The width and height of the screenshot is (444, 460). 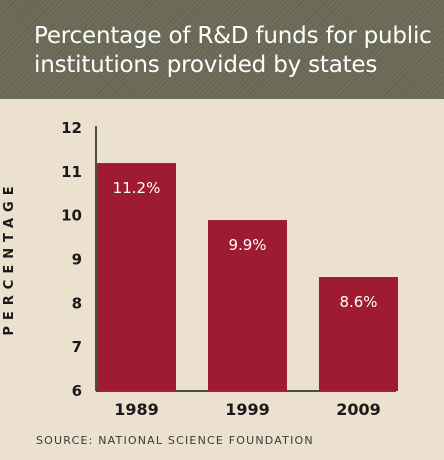 I want to click on data-label-1999: 9.9%, so click(x=247, y=245).